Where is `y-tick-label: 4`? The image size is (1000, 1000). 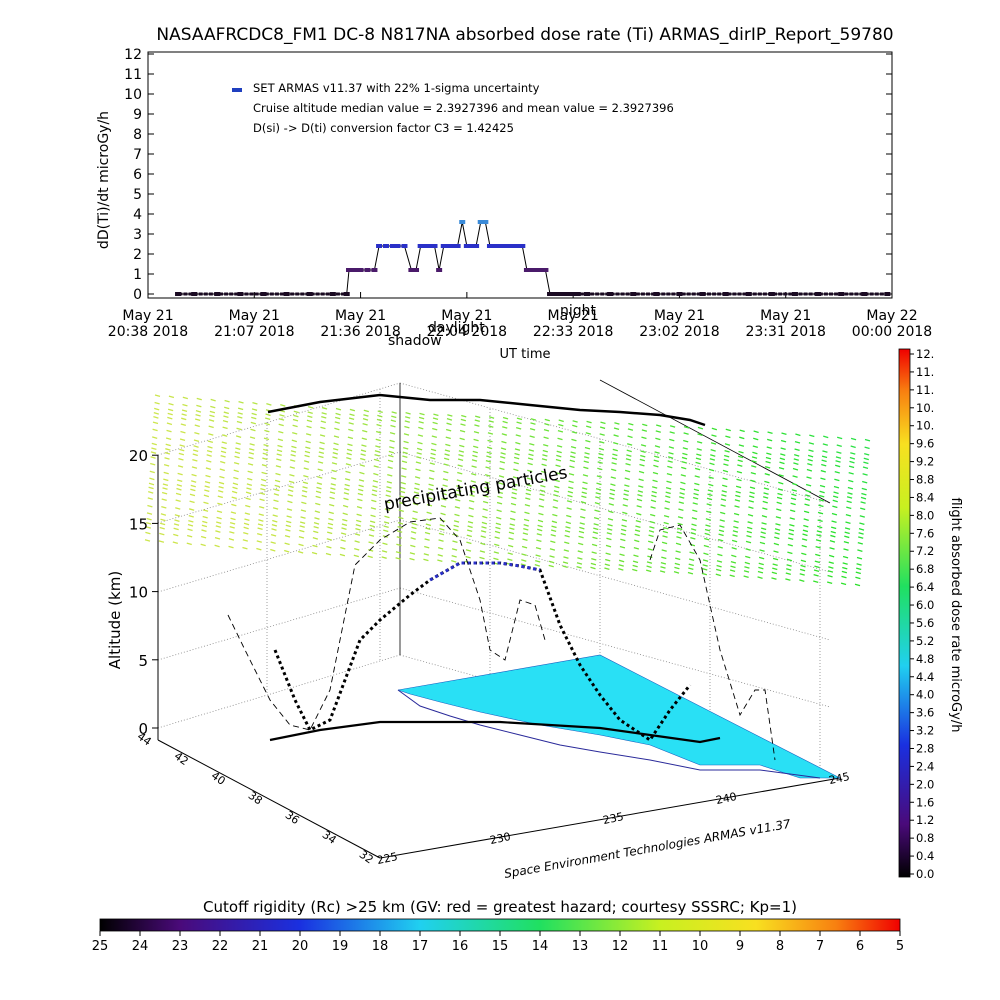
y-tick-label: 4 is located at coordinates (137, 215).